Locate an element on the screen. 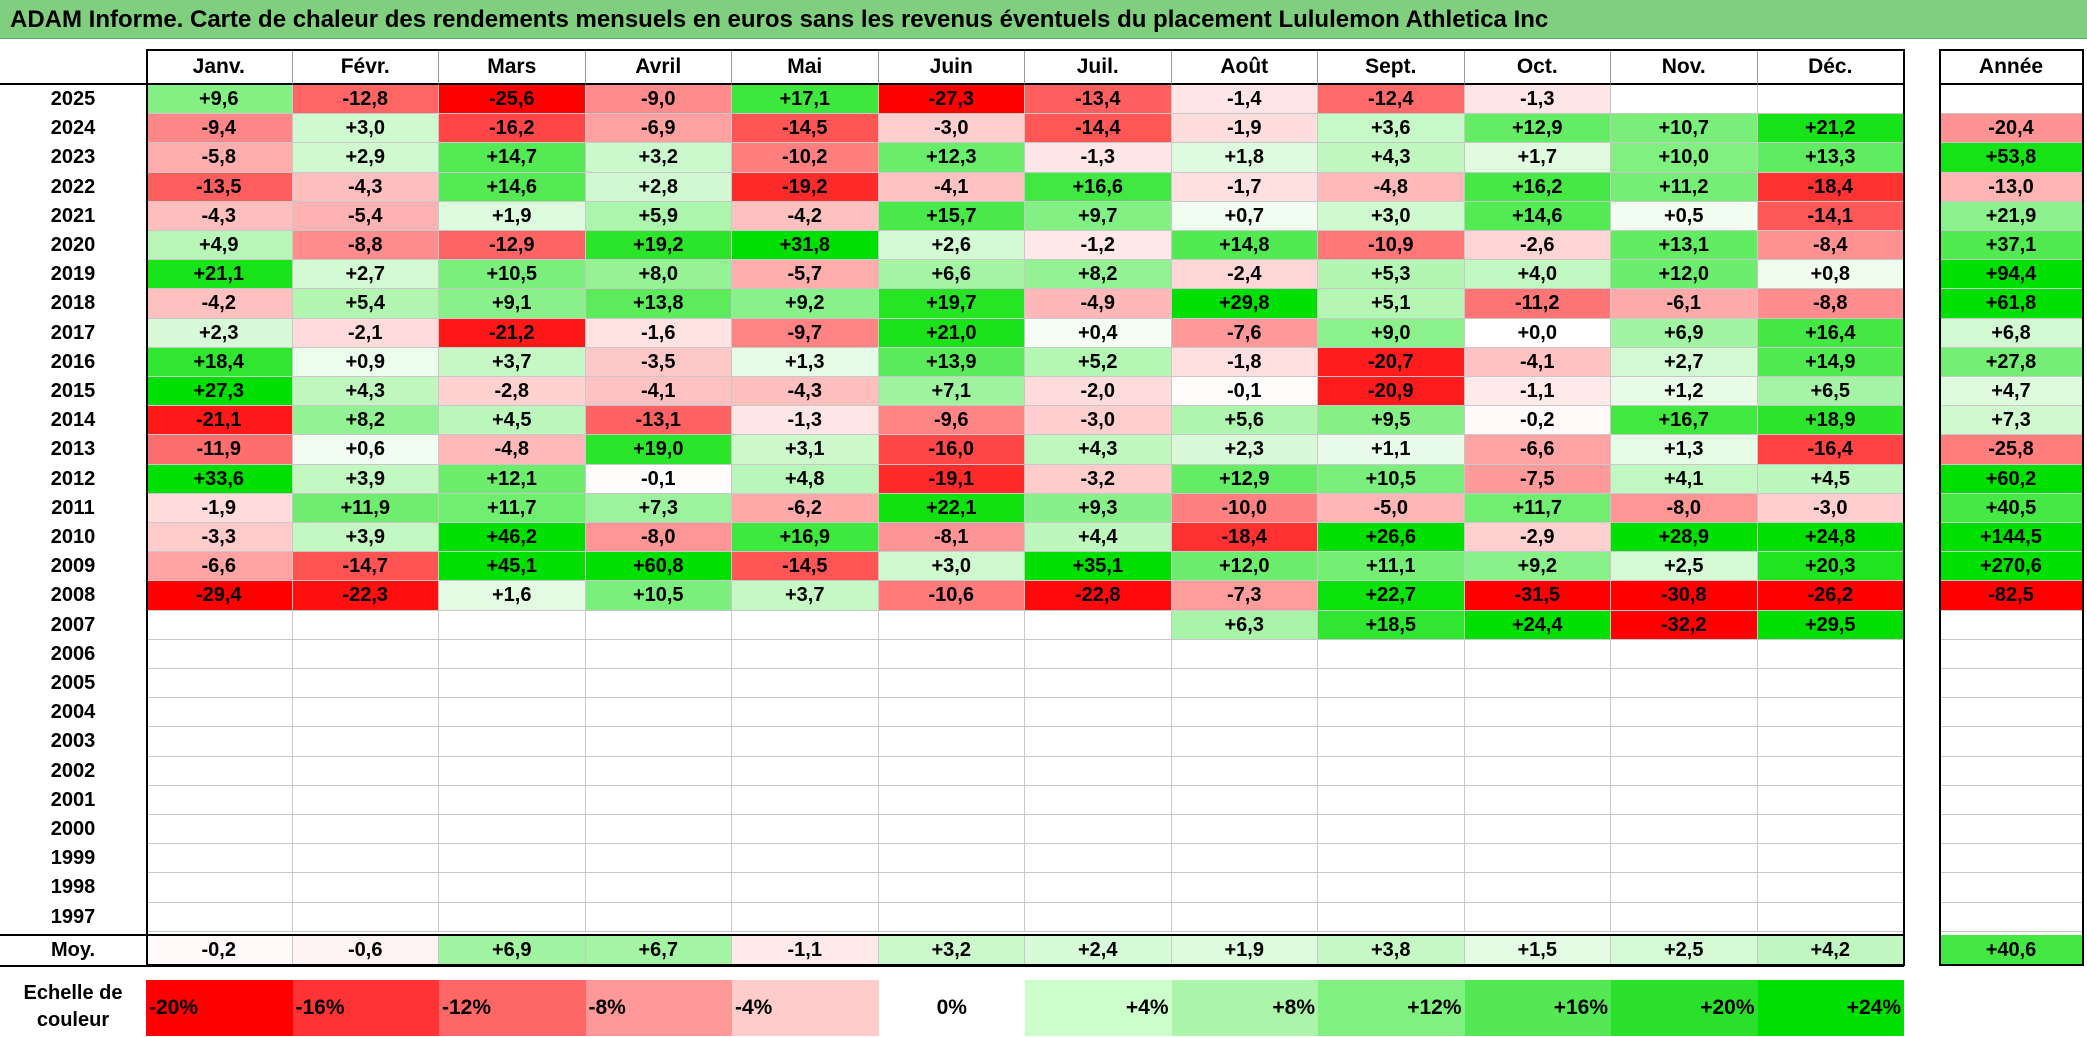 The height and width of the screenshot is (1037, 2087). heatmap-cell: -10,9 is located at coordinates (1391, 246).